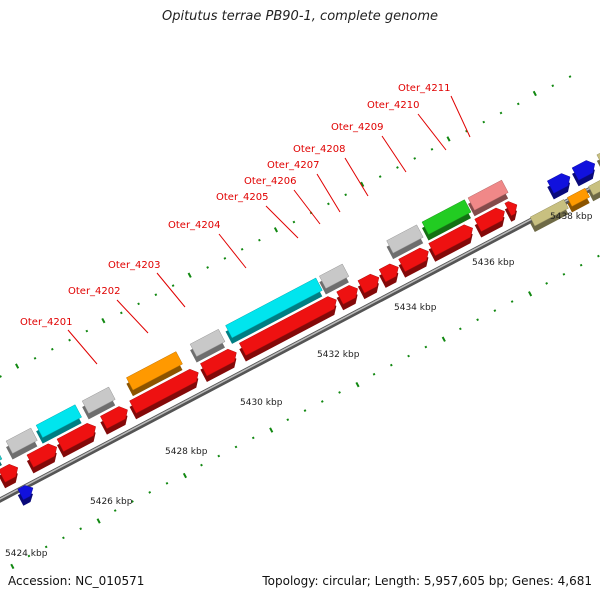  What do you see at coordinates (578, 197) in the screenshot?
I see `cds-right-lower-1-face` at bounding box center [578, 197].